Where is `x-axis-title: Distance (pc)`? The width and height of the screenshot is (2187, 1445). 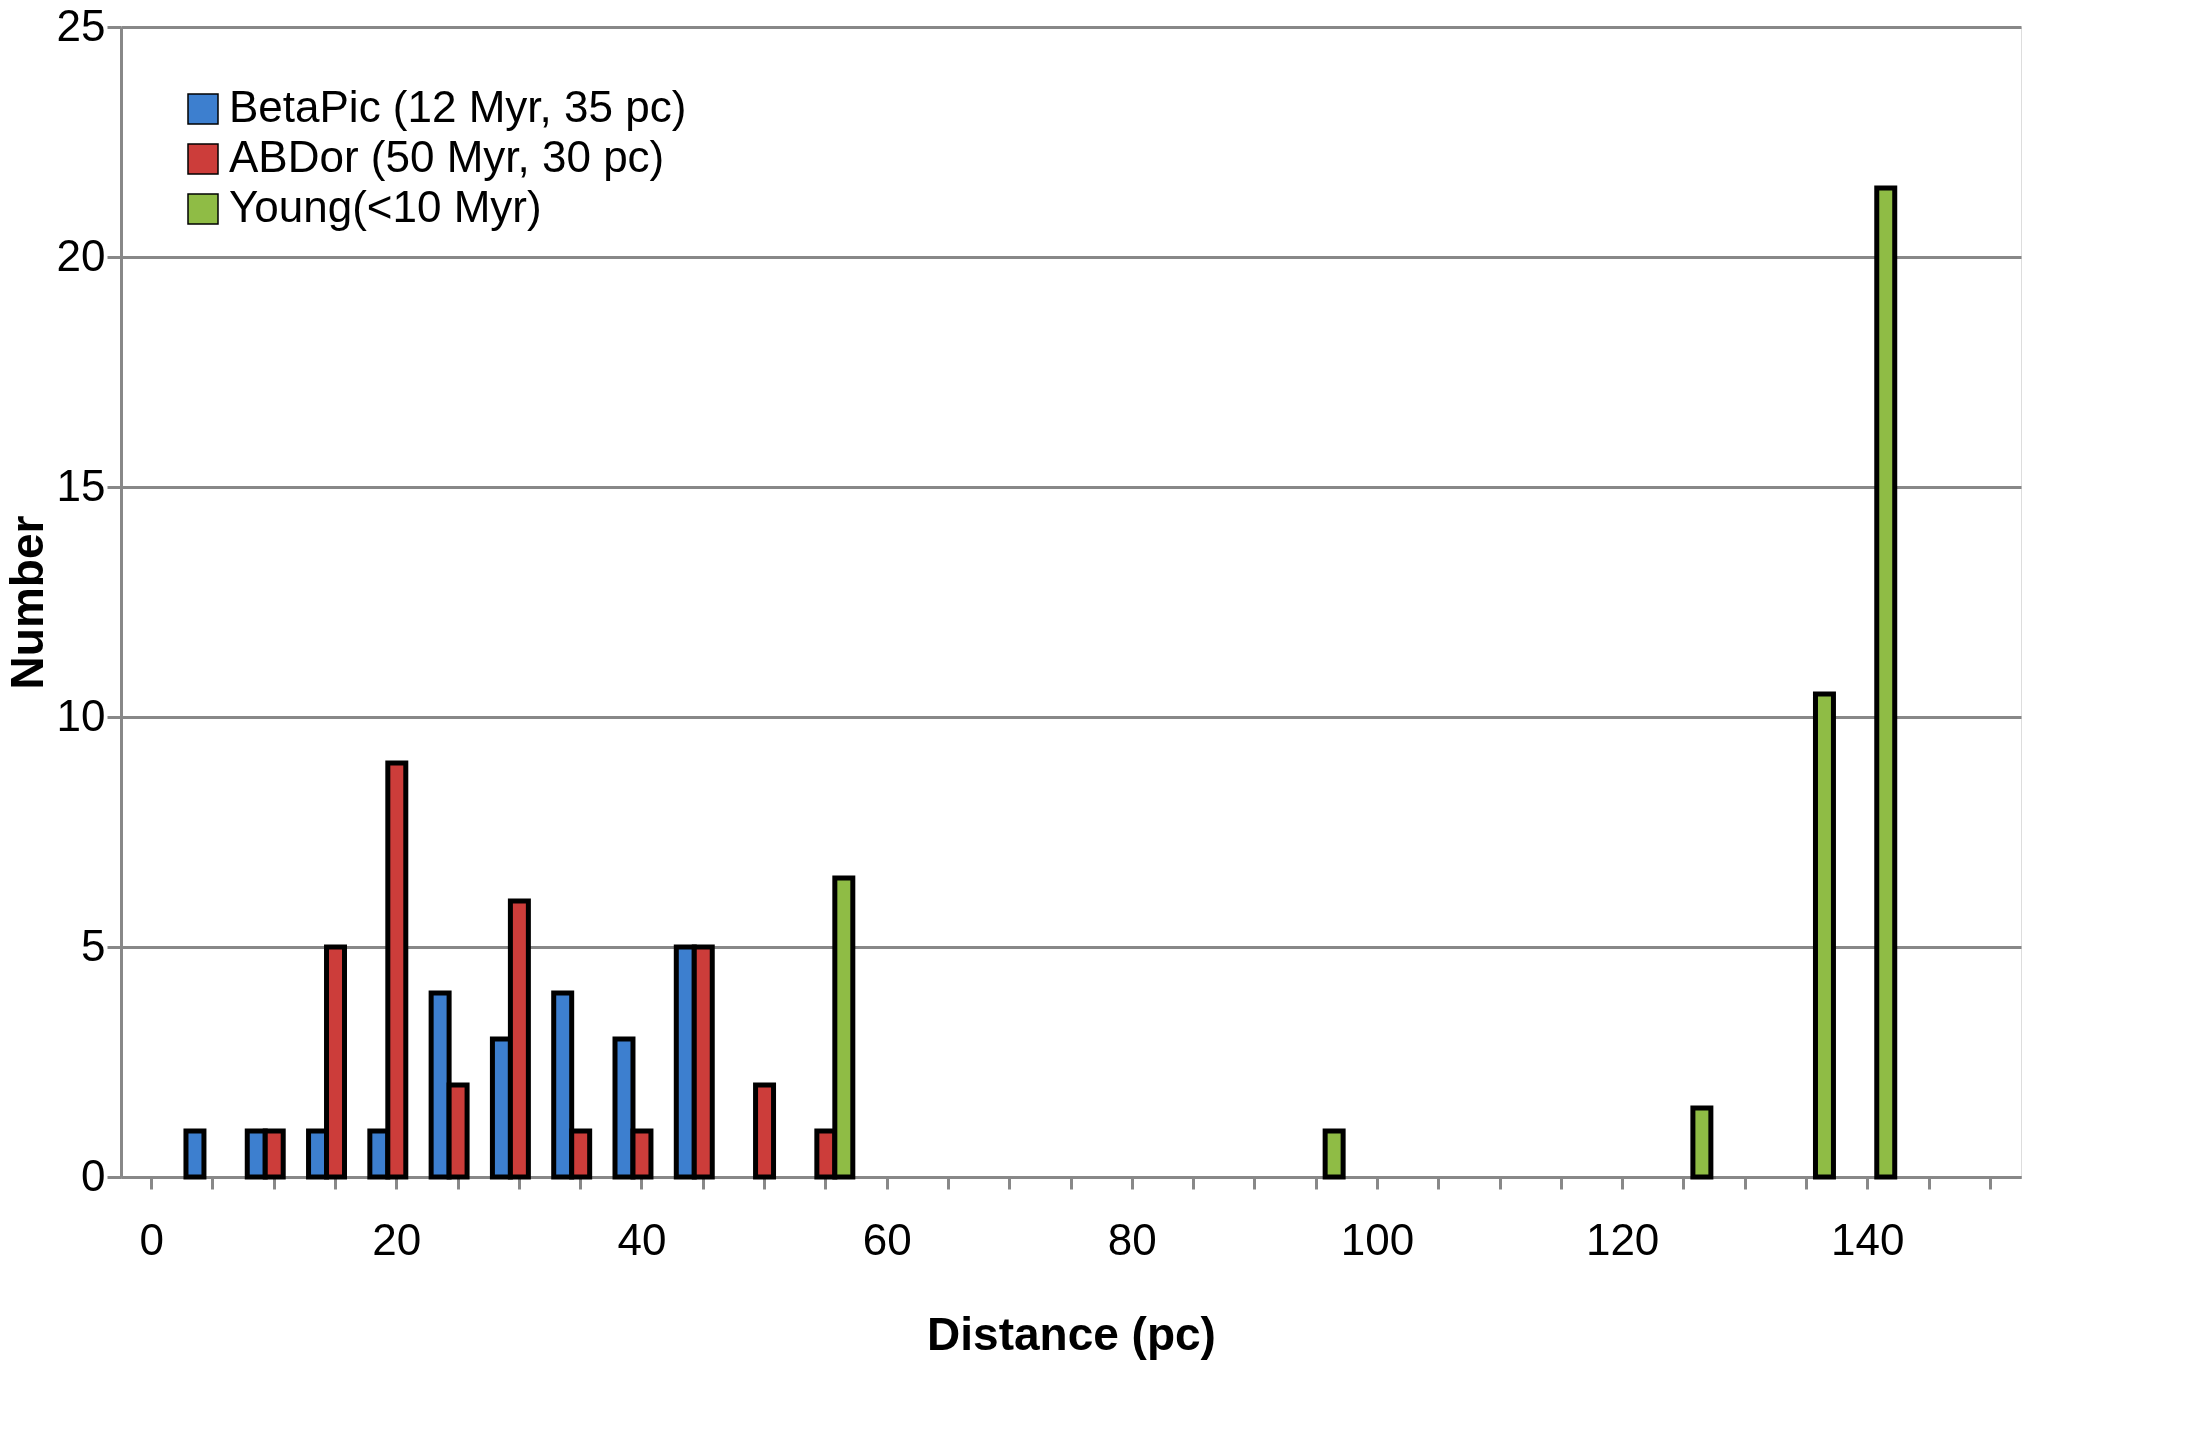
x-axis-title: Distance (pc) is located at coordinates (1071, 1333).